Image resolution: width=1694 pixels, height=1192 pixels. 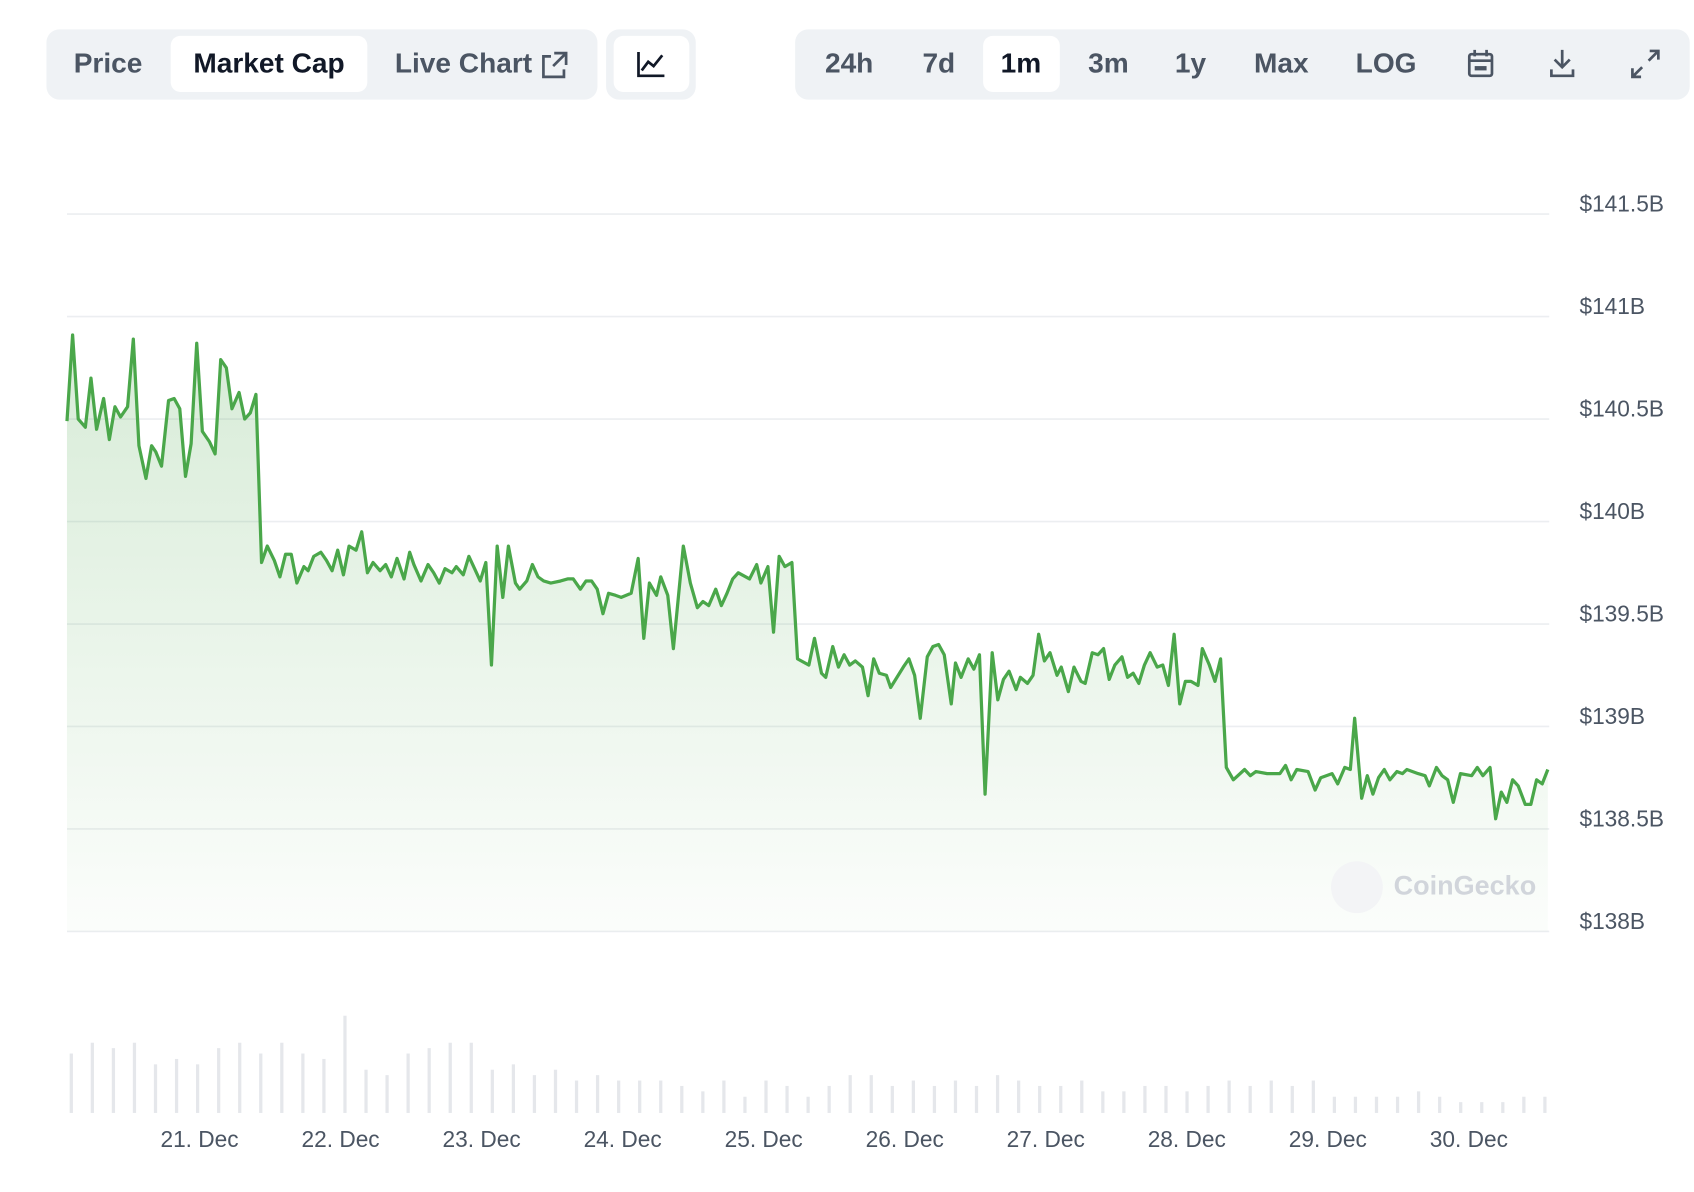 I want to click on x-tick-label: 21. Dec, so click(x=199, y=1139).